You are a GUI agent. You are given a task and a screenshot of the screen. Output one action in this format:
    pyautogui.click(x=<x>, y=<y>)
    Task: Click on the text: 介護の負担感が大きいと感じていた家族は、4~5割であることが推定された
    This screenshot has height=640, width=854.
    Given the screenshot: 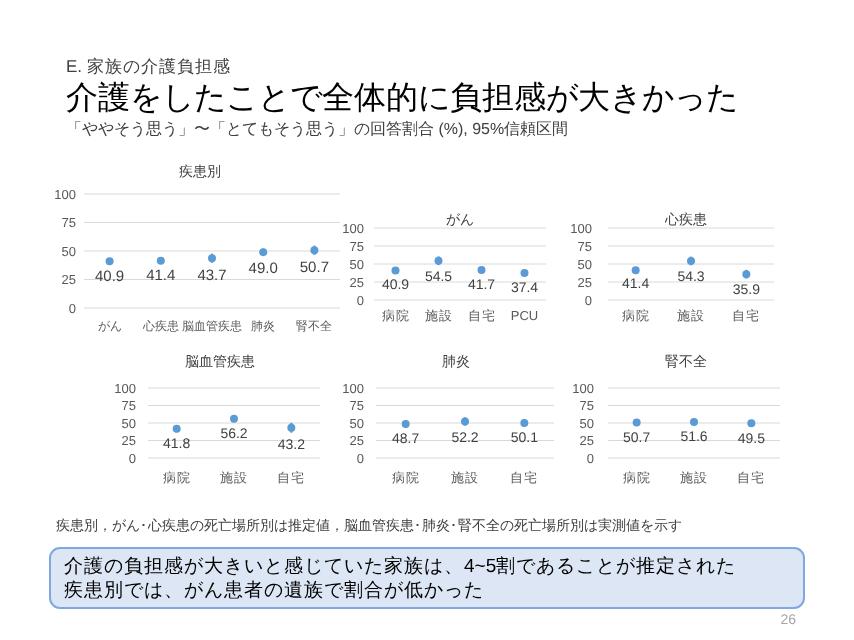 What is the action you would take?
    pyautogui.click(x=400, y=566)
    